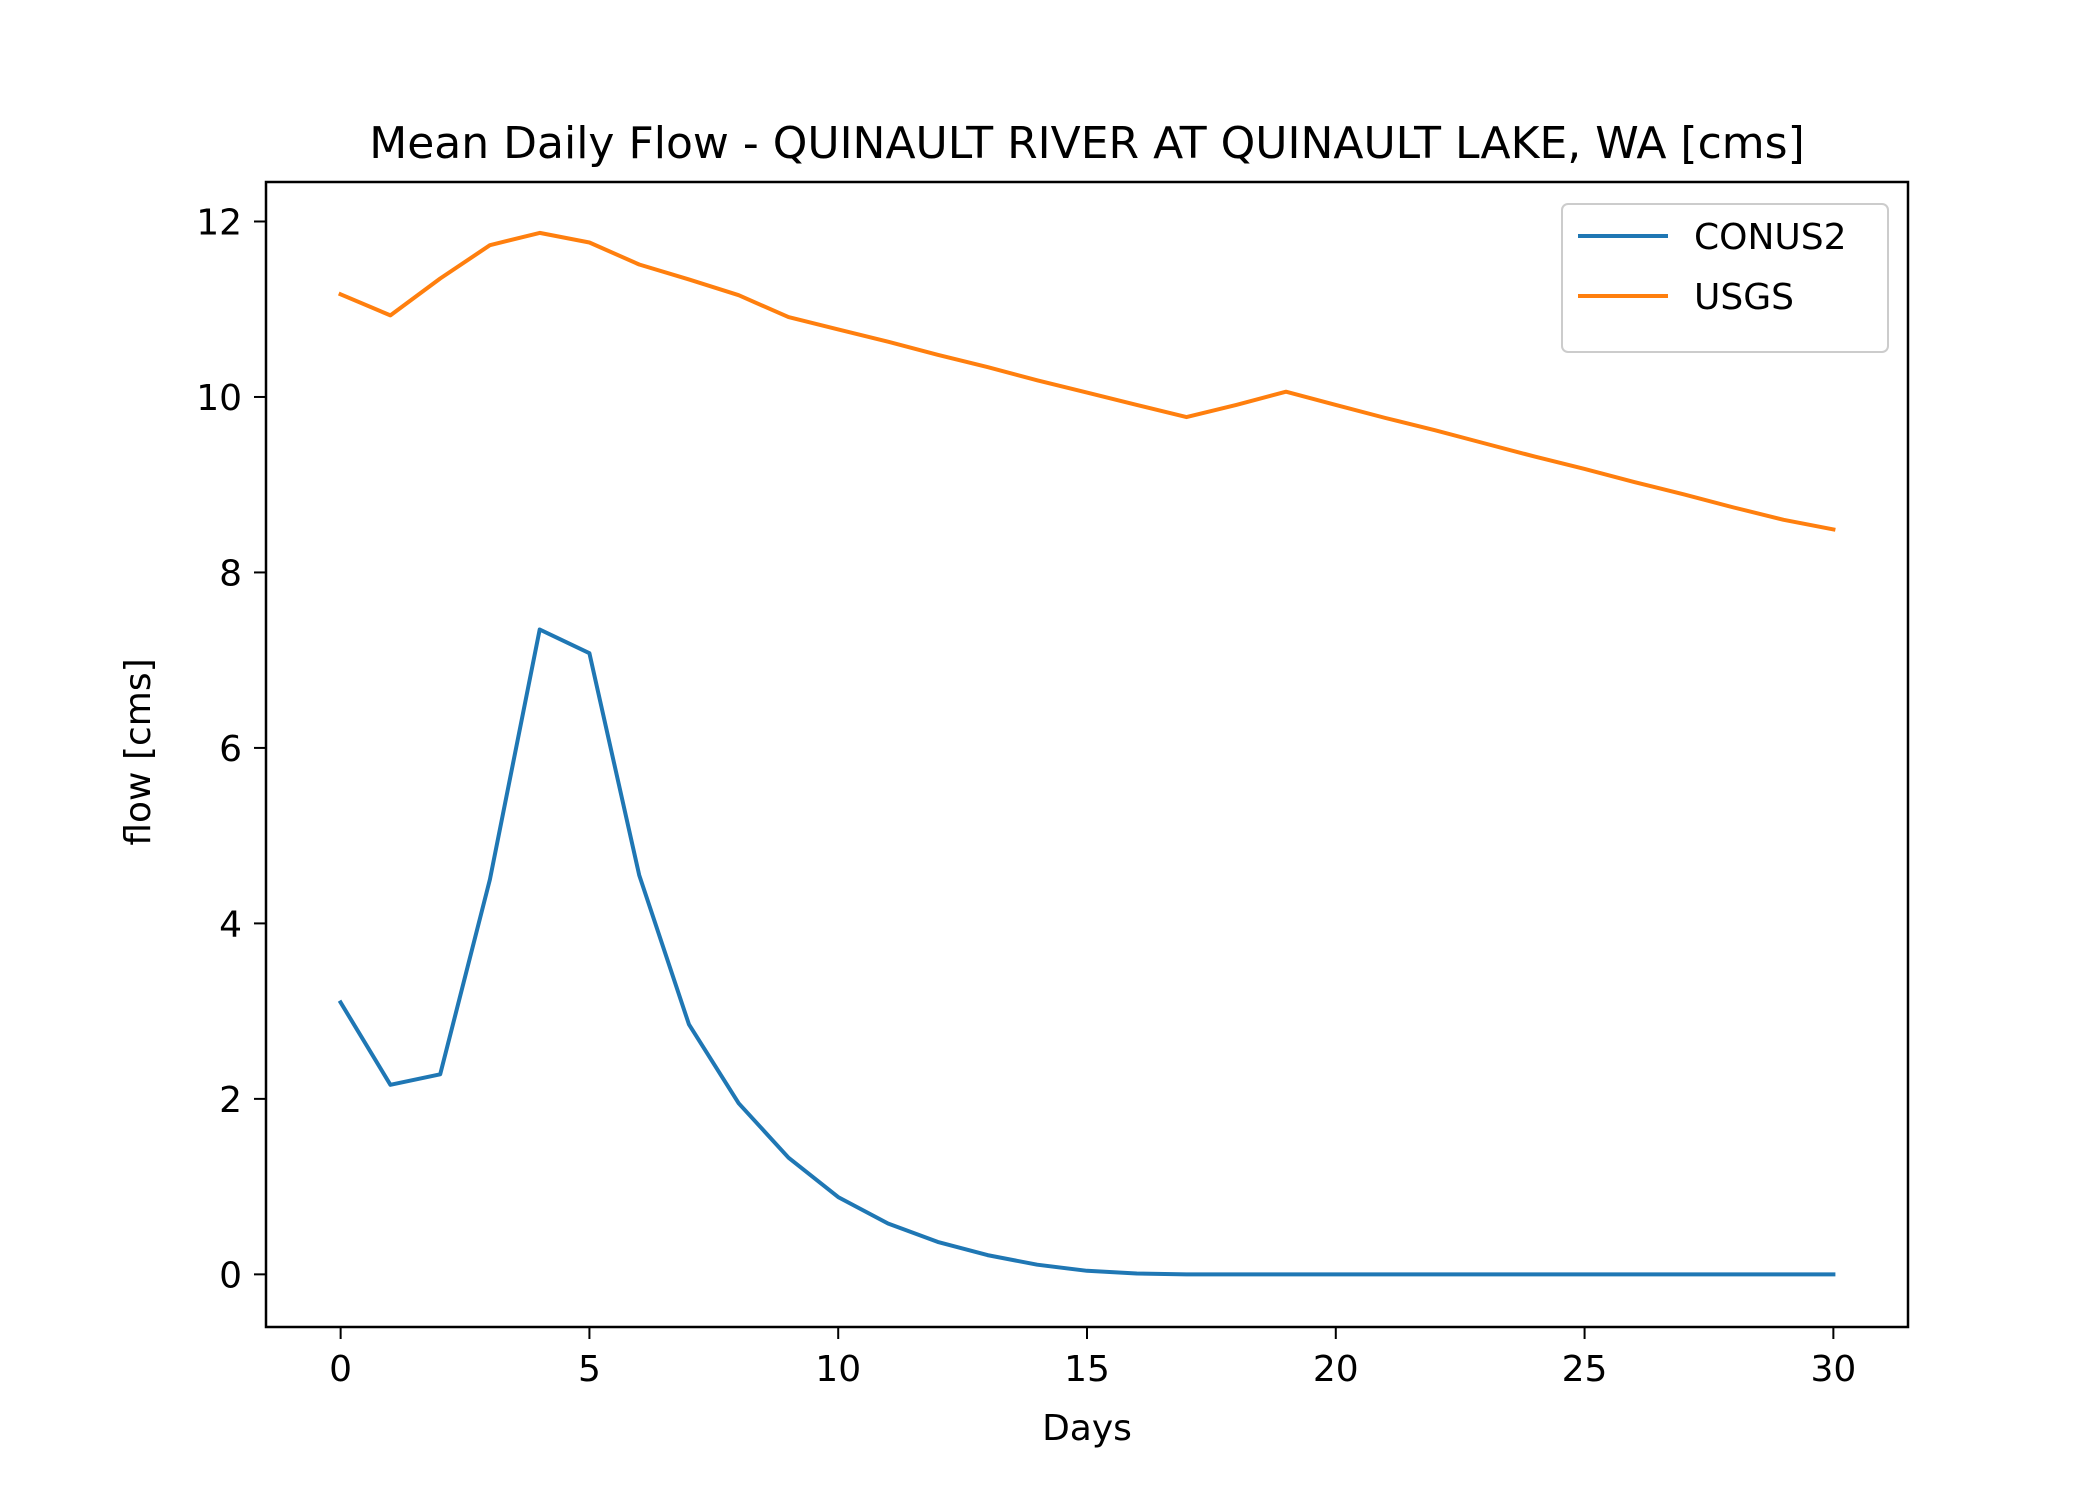 The image size is (2100, 1505). I want to click on x-tick-label: 25, so click(1585, 1369).